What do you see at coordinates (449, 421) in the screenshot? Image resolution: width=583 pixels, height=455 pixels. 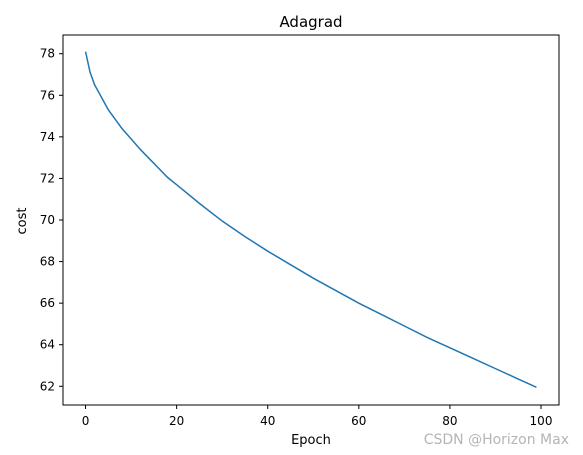 I see `x-tick-label: 80` at bounding box center [449, 421].